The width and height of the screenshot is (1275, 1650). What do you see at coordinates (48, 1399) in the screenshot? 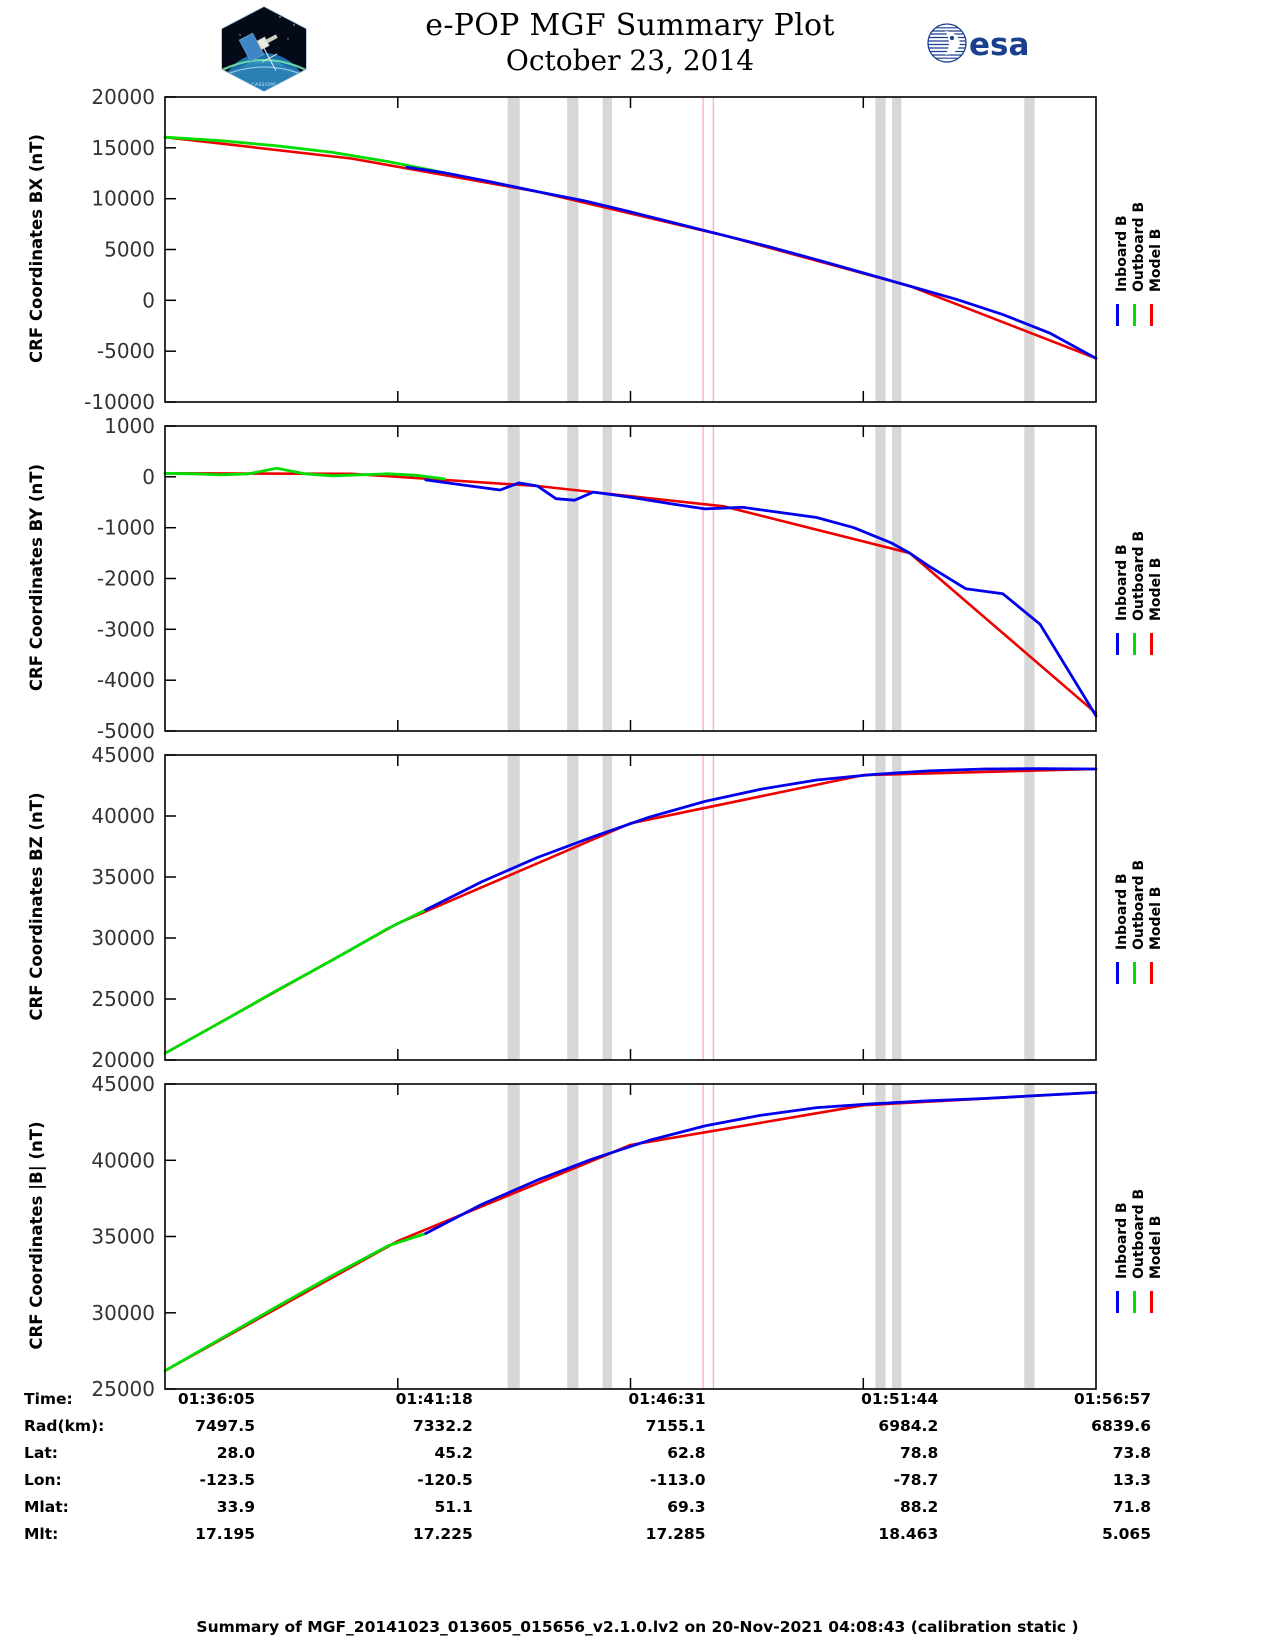
I see `table-row-label: Time:` at bounding box center [48, 1399].